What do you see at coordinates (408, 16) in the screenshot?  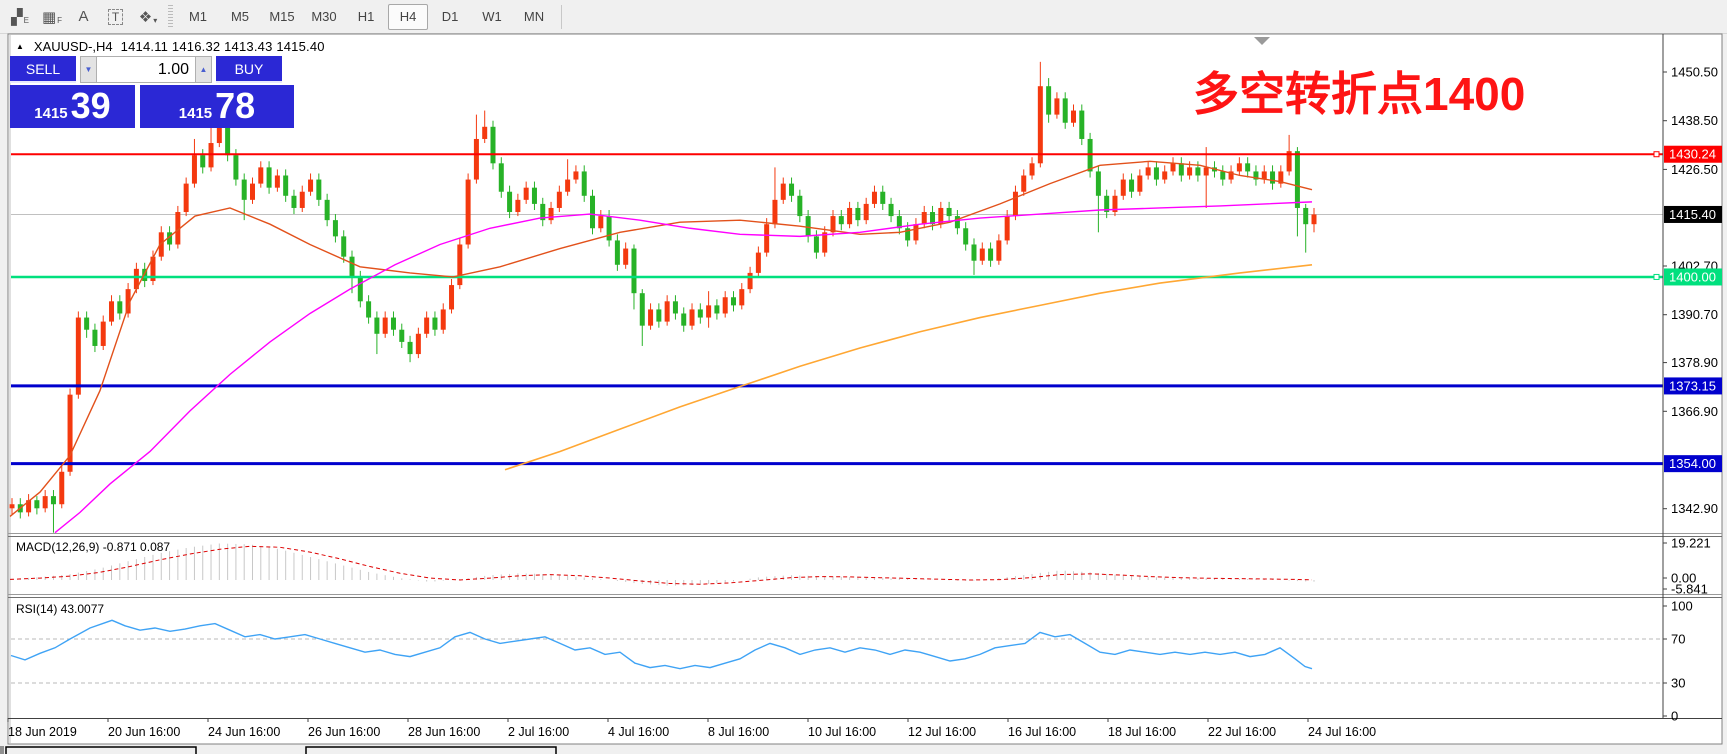 I see `timeframe-button-h4: H4` at bounding box center [408, 16].